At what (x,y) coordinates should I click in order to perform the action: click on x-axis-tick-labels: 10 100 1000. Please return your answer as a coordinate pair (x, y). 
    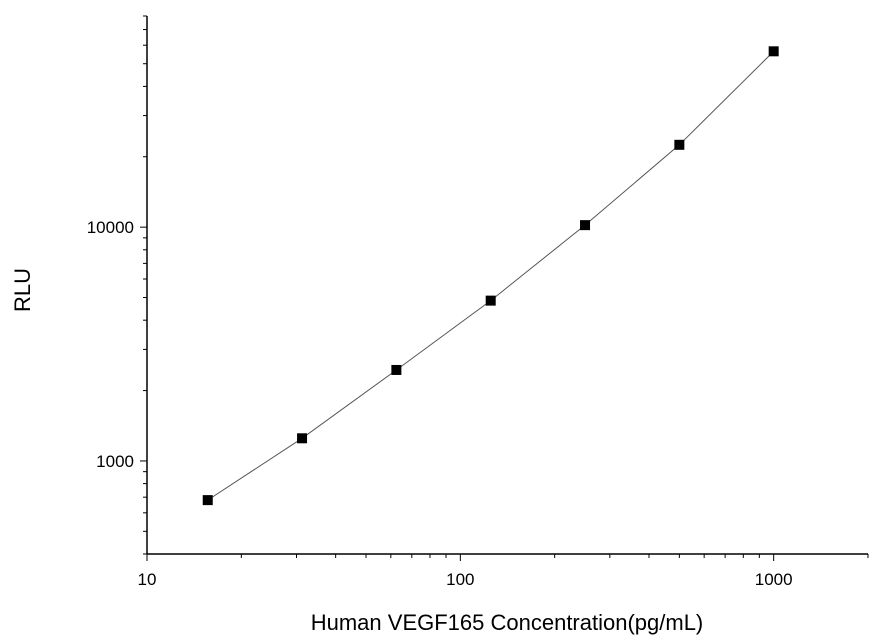
    Looking at the image, I should click on (465, 579).